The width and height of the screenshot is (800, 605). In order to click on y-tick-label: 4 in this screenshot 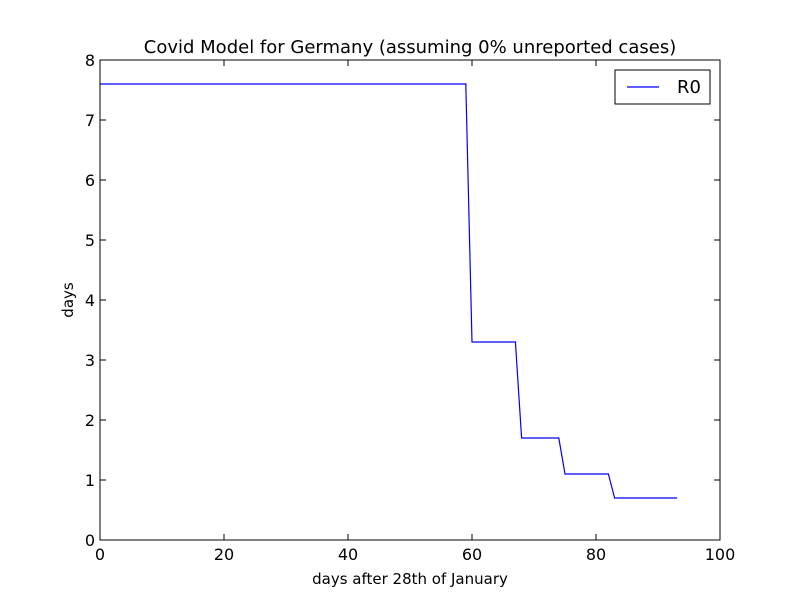, I will do `click(90, 300)`.